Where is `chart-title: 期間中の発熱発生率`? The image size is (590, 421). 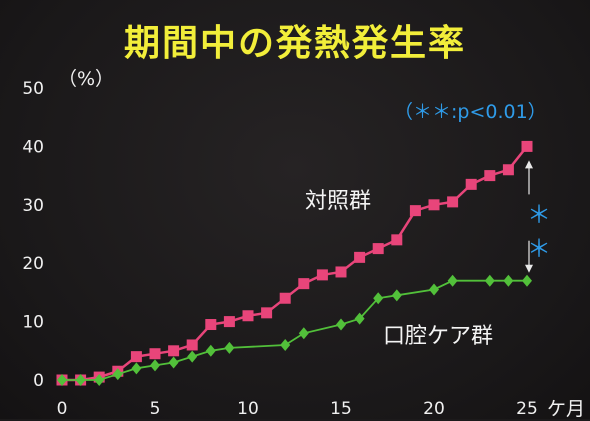 chart-title: 期間中の発熱発生率 is located at coordinates (294, 43).